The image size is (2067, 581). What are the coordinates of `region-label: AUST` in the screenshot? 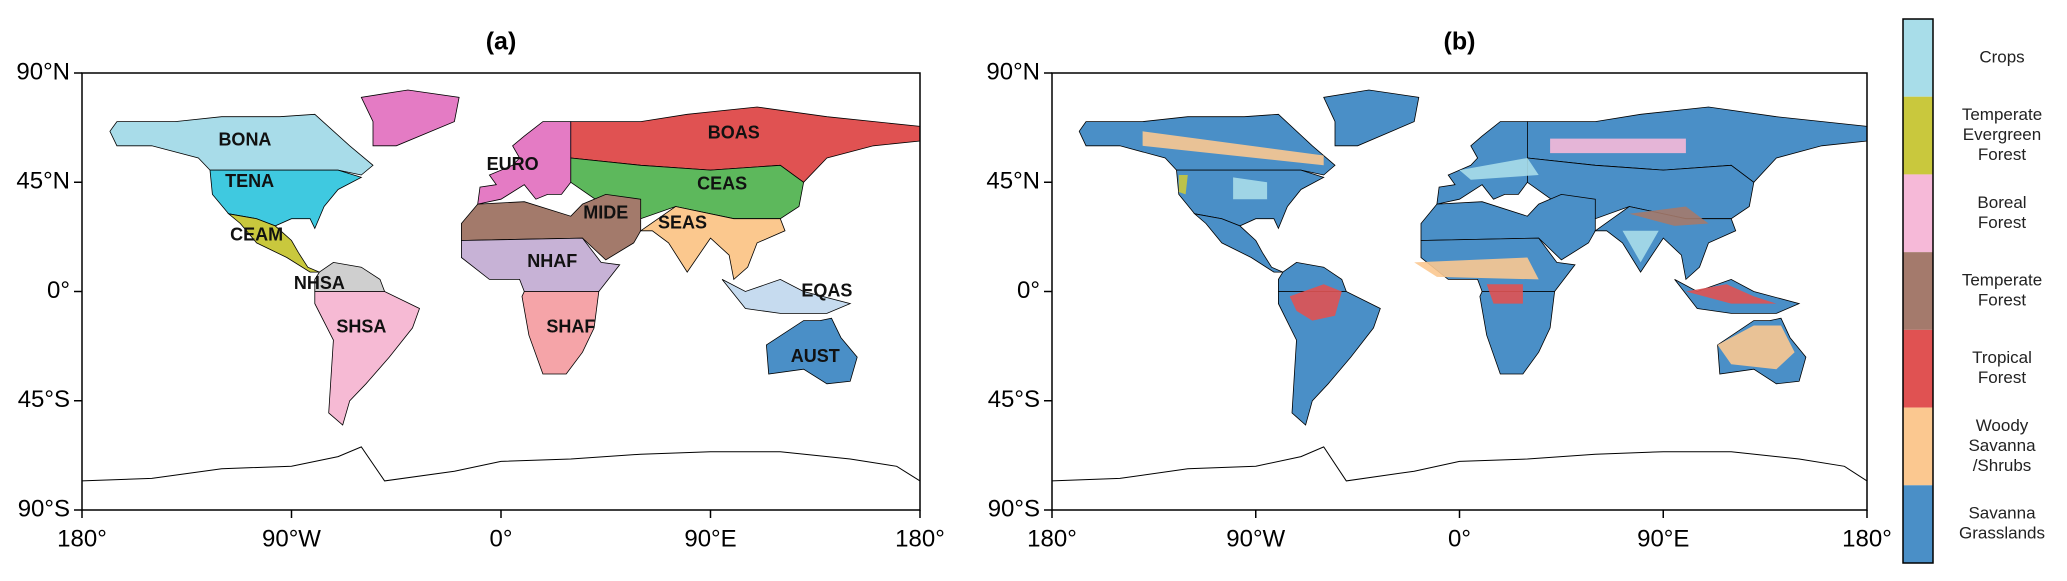 It's located at (815, 356).